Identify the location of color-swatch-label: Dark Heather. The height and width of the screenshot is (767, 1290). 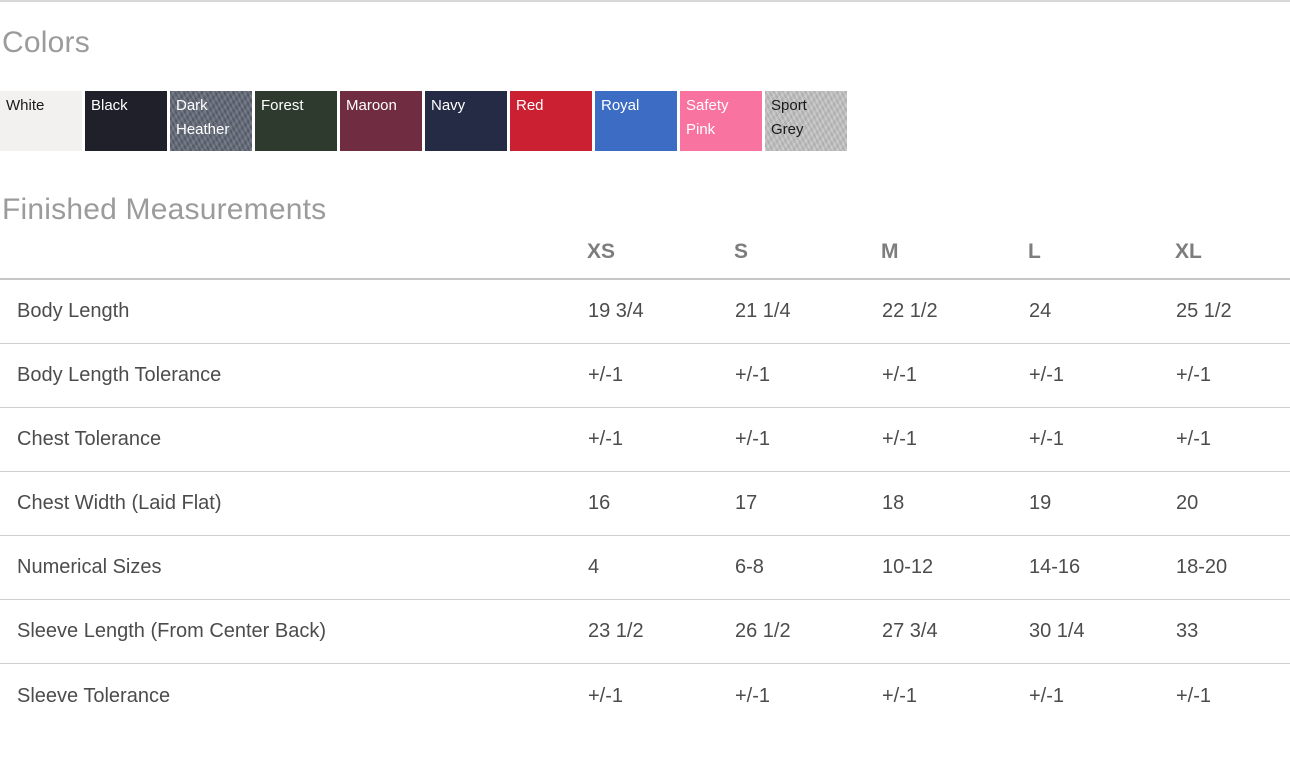
(203, 117).